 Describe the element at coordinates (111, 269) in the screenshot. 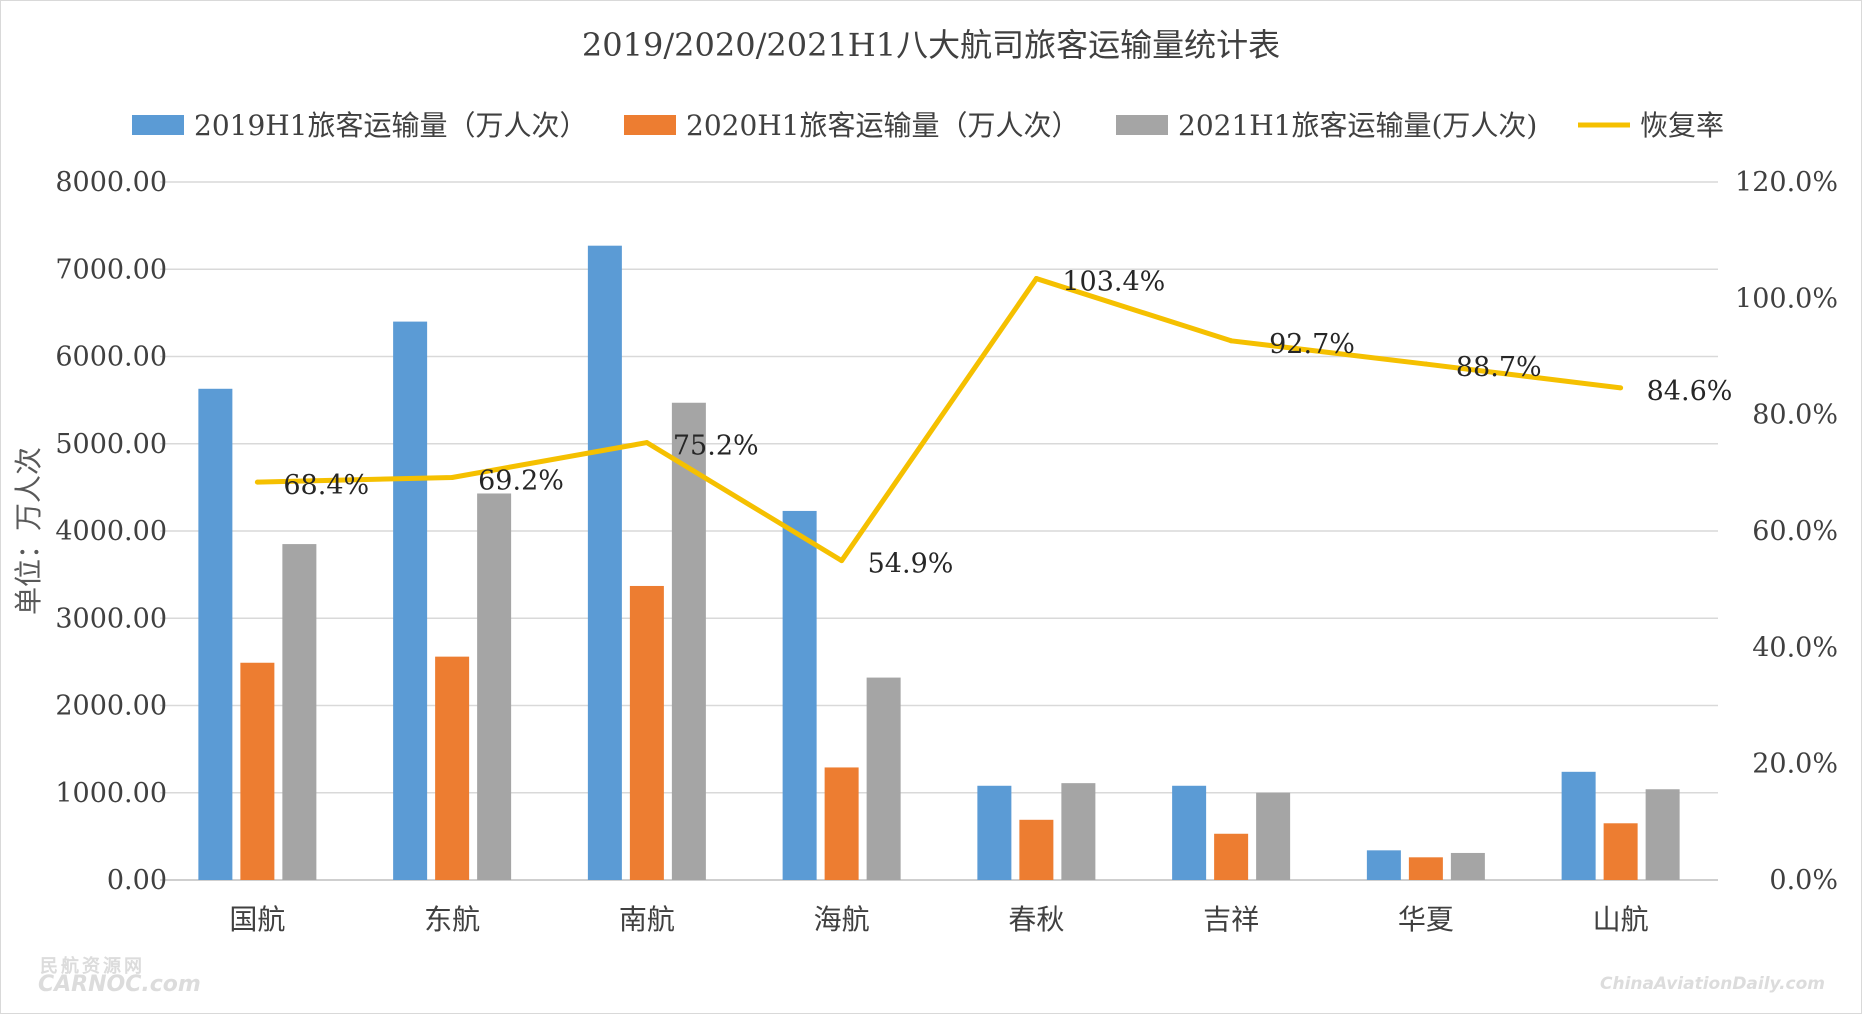

I see `y-tick-label: 7000.00` at that location.